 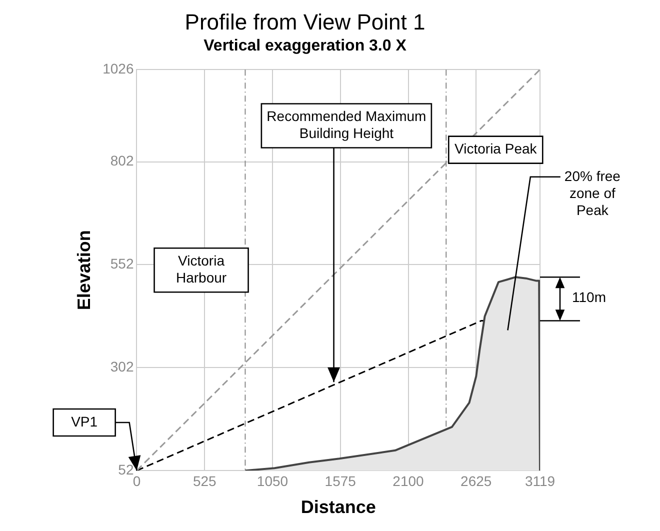 What do you see at coordinates (305, 21) in the screenshot?
I see `chart-title: Profile from View Point 1` at bounding box center [305, 21].